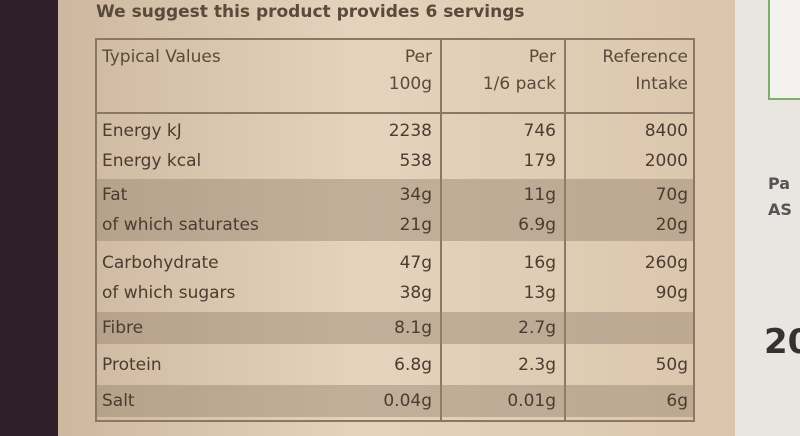  What do you see at coordinates (677, 401) in the screenshot?
I see `nutrient-value: 6g` at bounding box center [677, 401].